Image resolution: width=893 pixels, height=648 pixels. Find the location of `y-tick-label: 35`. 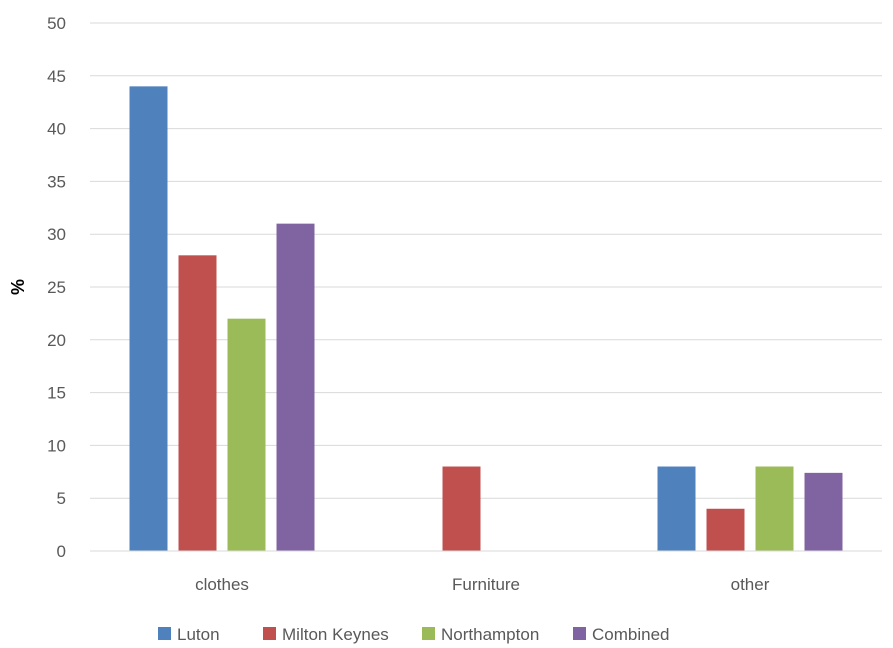

y-tick-label: 35 is located at coordinates (56, 181).